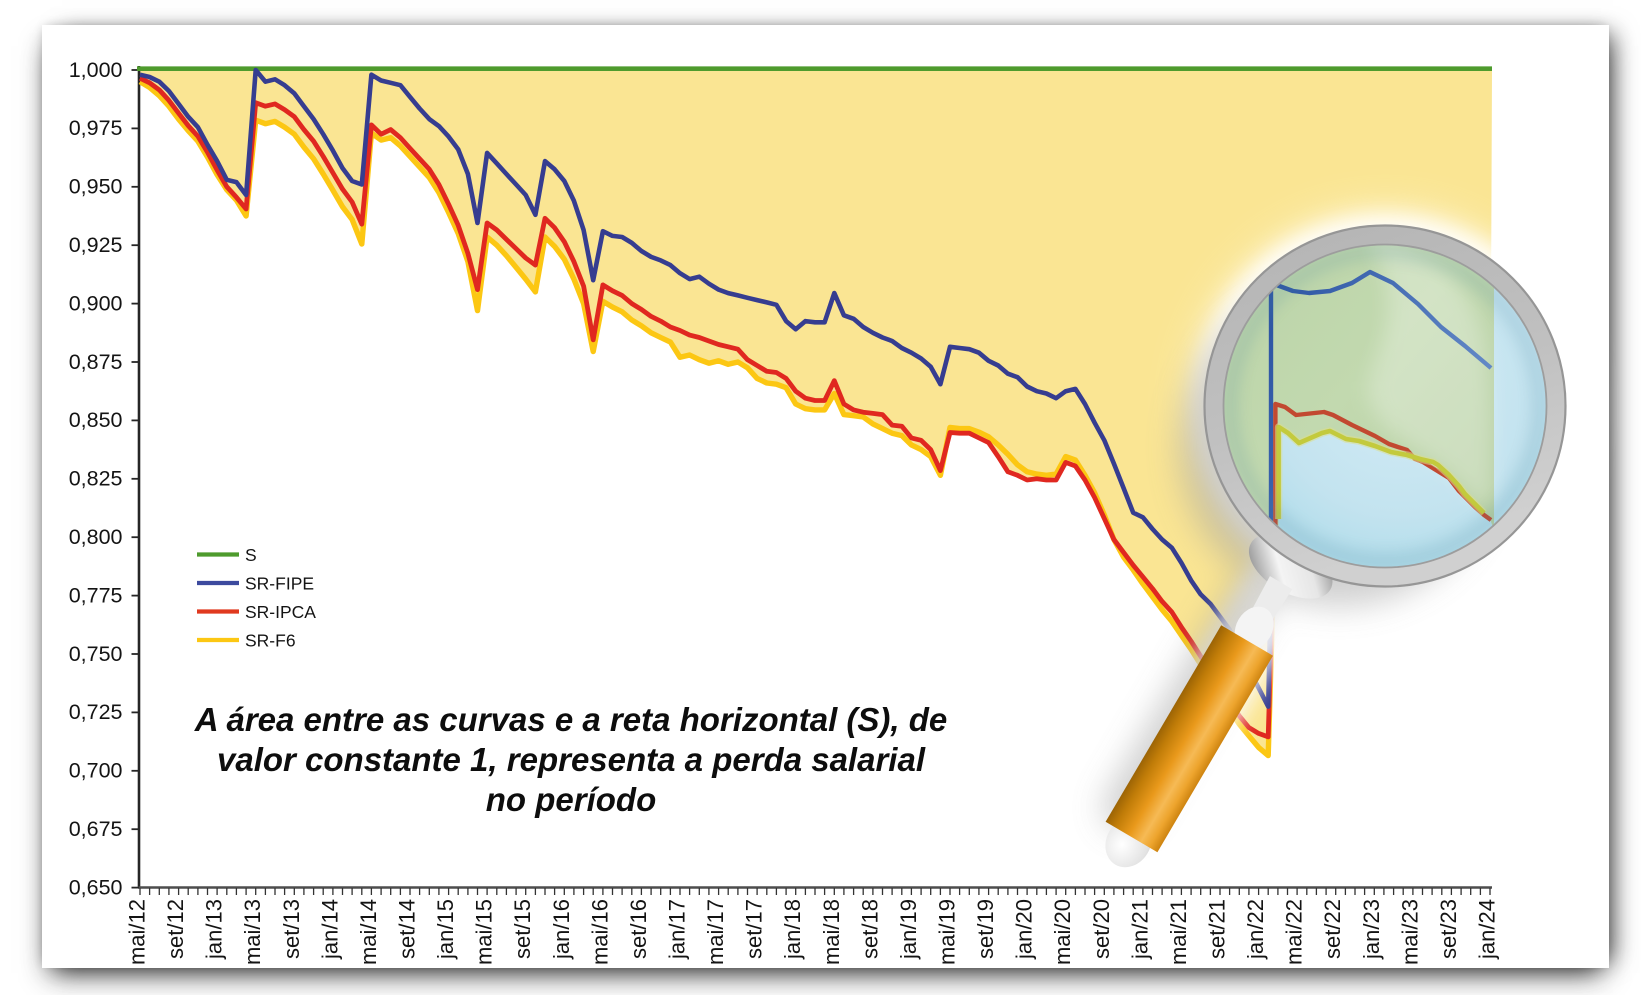  I want to click on svg-text: set/20, so click(1101, 929).